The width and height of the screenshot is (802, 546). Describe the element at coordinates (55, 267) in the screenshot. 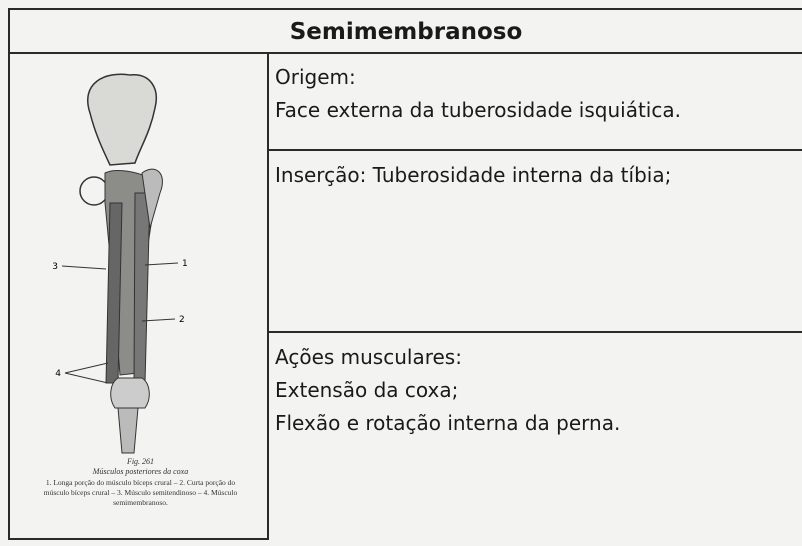

I see `figure-label: 3` at that location.